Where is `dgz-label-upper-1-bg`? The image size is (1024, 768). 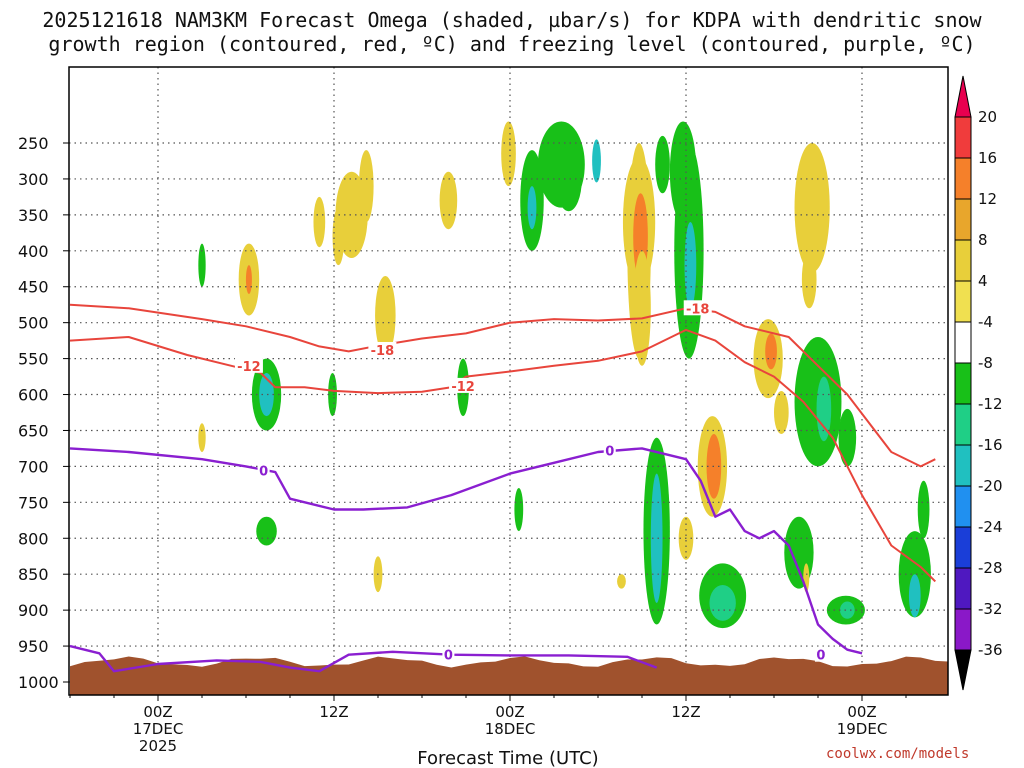
dgz-label-upper-1-bg is located at coordinates (382, 349).